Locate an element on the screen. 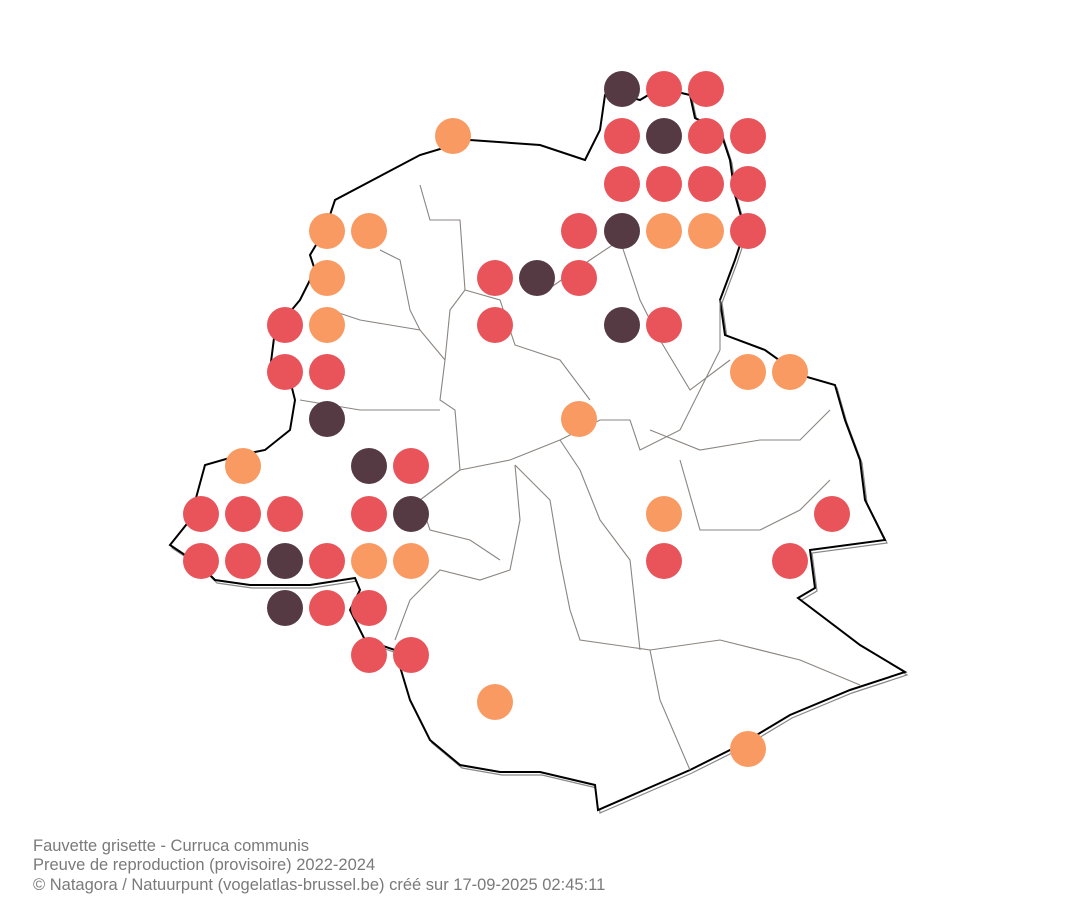 The image size is (1074, 900). caption-species: Fauvette grisette - Curruca communis is located at coordinates (171, 846).